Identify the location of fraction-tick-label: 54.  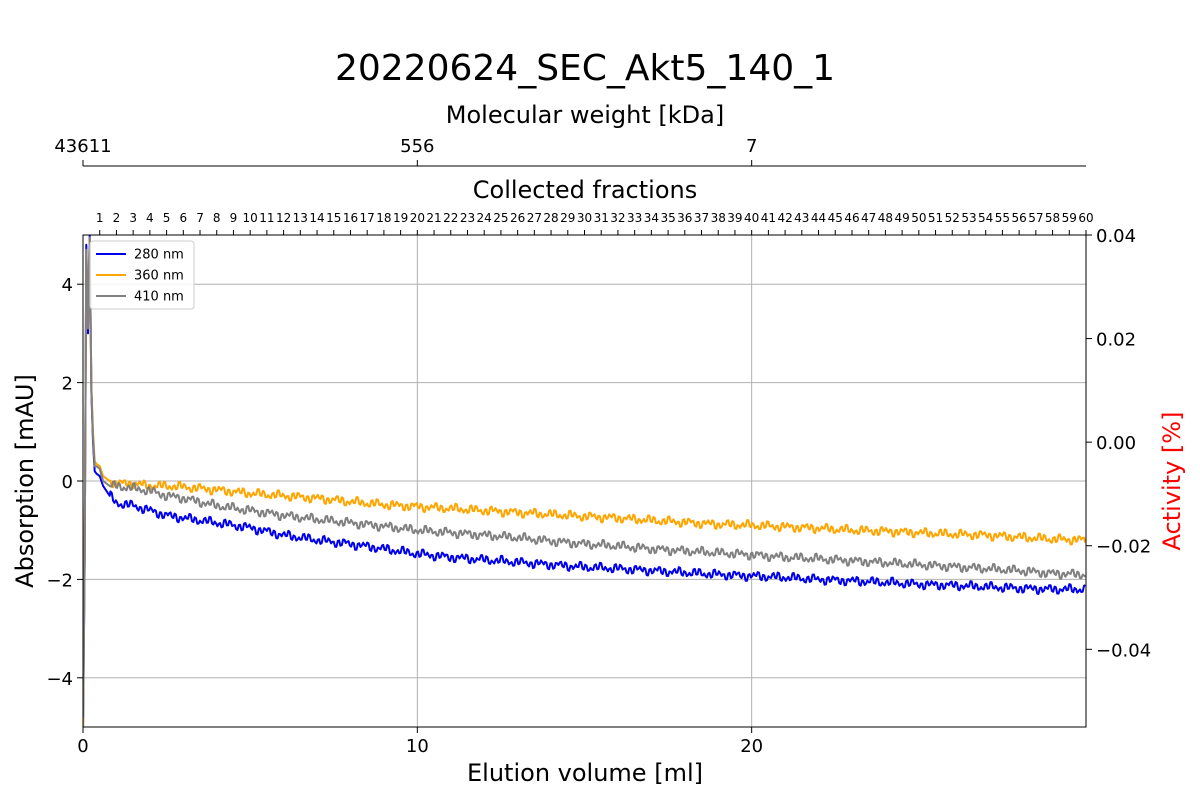
(985, 218).